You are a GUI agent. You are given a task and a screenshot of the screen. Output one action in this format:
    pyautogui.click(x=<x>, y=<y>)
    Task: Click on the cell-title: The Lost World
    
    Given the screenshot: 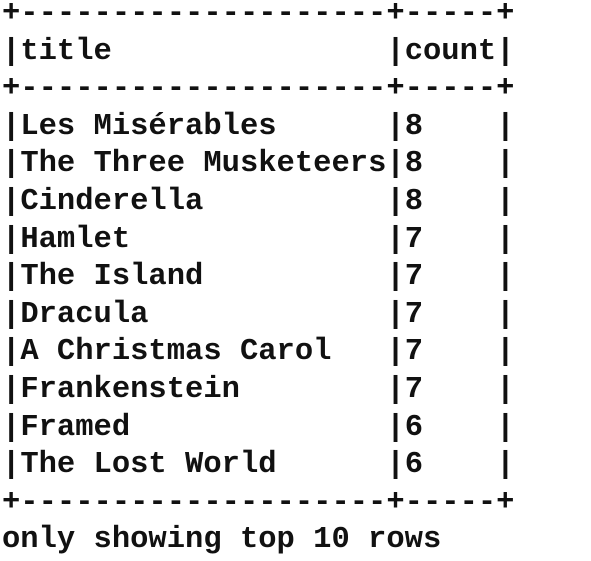 What is the action you would take?
    pyautogui.click(x=148, y=465)
    